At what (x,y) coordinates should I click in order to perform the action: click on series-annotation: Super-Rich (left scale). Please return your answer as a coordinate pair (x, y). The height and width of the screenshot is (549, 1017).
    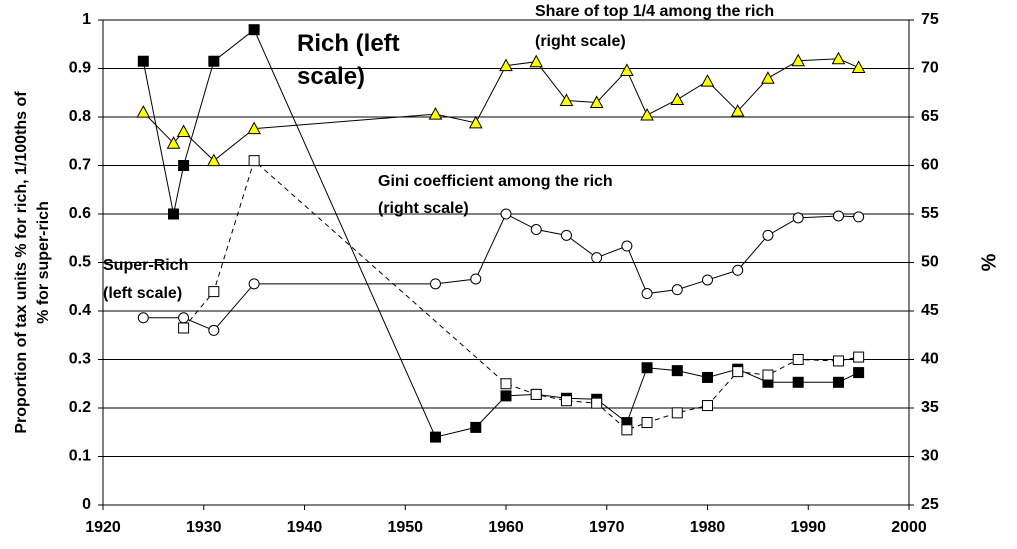
    Looking at the image, I should click on (145, 279).